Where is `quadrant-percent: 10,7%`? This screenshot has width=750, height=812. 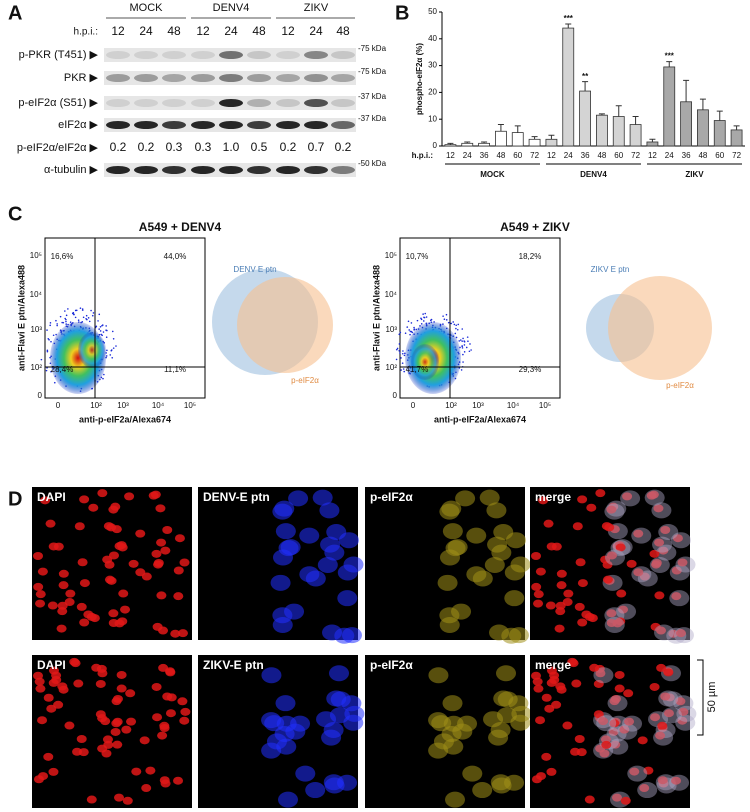
quadrant-percent: 10,7% is located at coordinates (417, 256).